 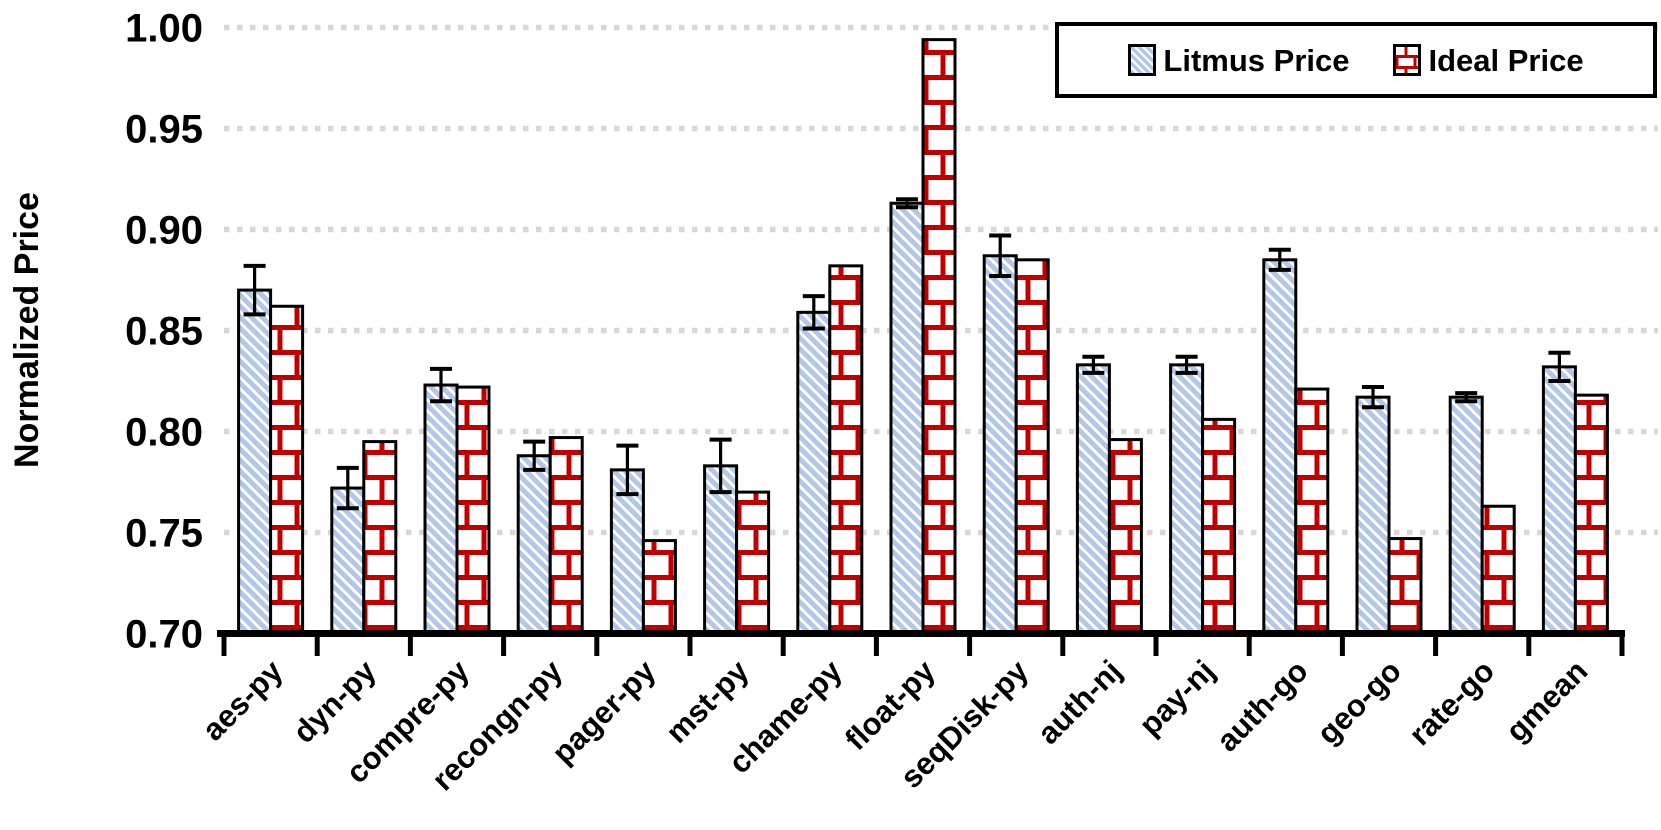 What do you see at coordinates (1142, 60) in the screenshot?
I see `legend-swatch-litmus-icon` at bounding box center [1142, 60].